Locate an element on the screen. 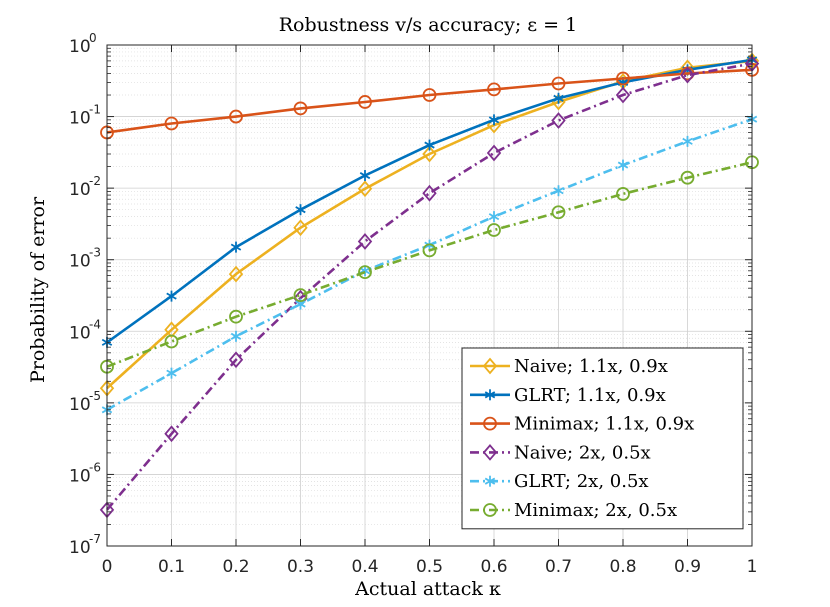 This screenshot has width=830, height=607. x-tick-label: 1 is located at coordinates (752, 567).